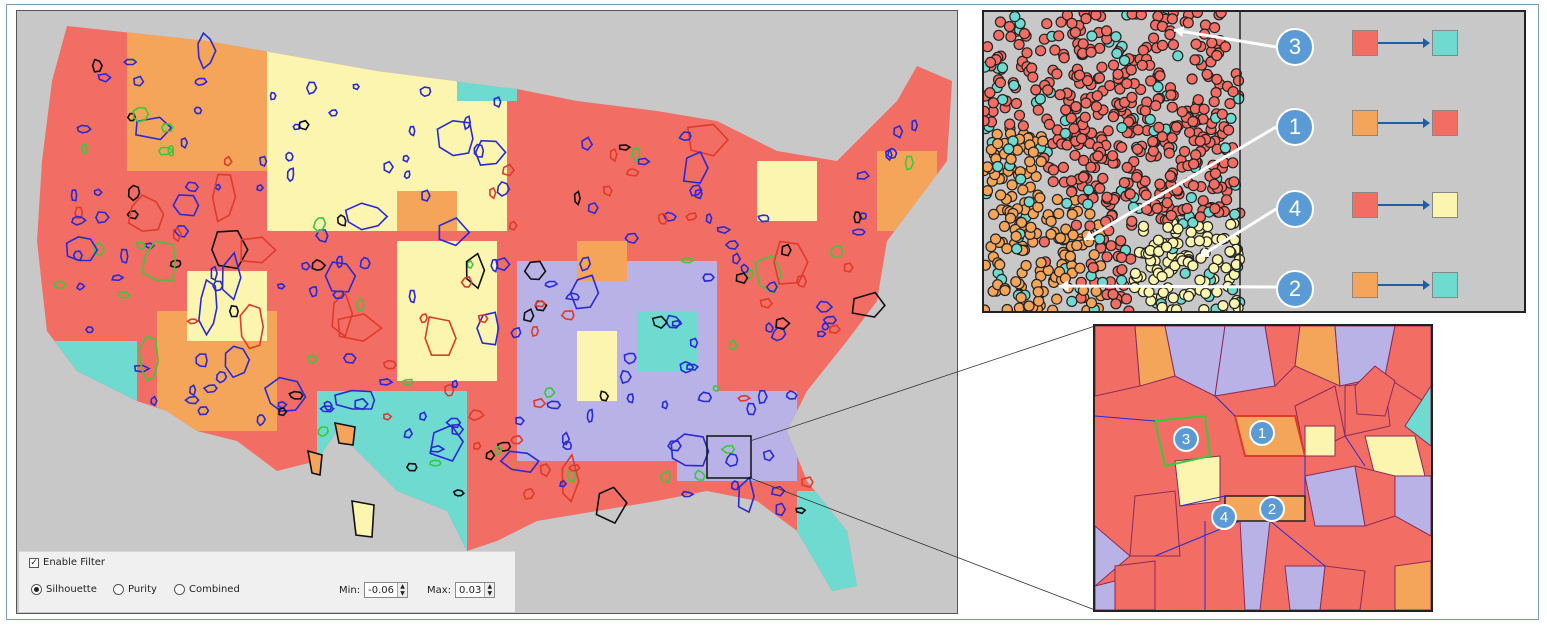 The width and height of the screenshot is (1547, 628). What do you see at coordinates (475, 590) in the screenshot?
I see `max-spinbox: 0.03 ▲ ▼` at bounding box center [475, 590].